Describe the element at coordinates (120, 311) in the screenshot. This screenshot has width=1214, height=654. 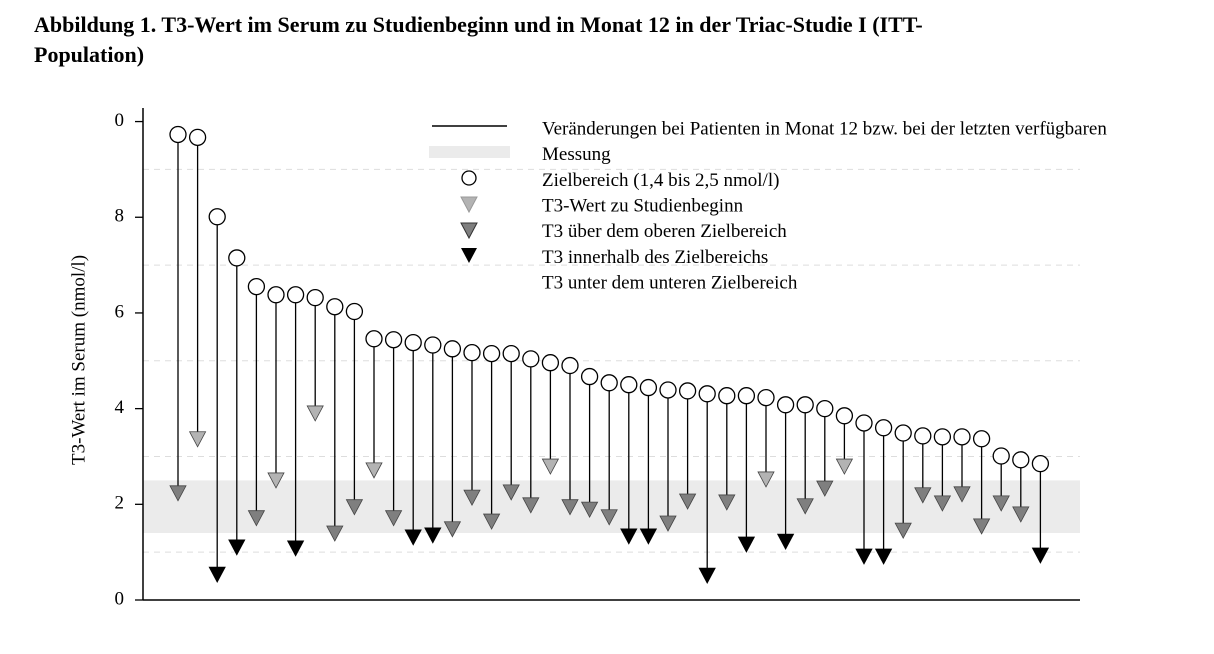
I see `y-tick-label: 6` at that location.